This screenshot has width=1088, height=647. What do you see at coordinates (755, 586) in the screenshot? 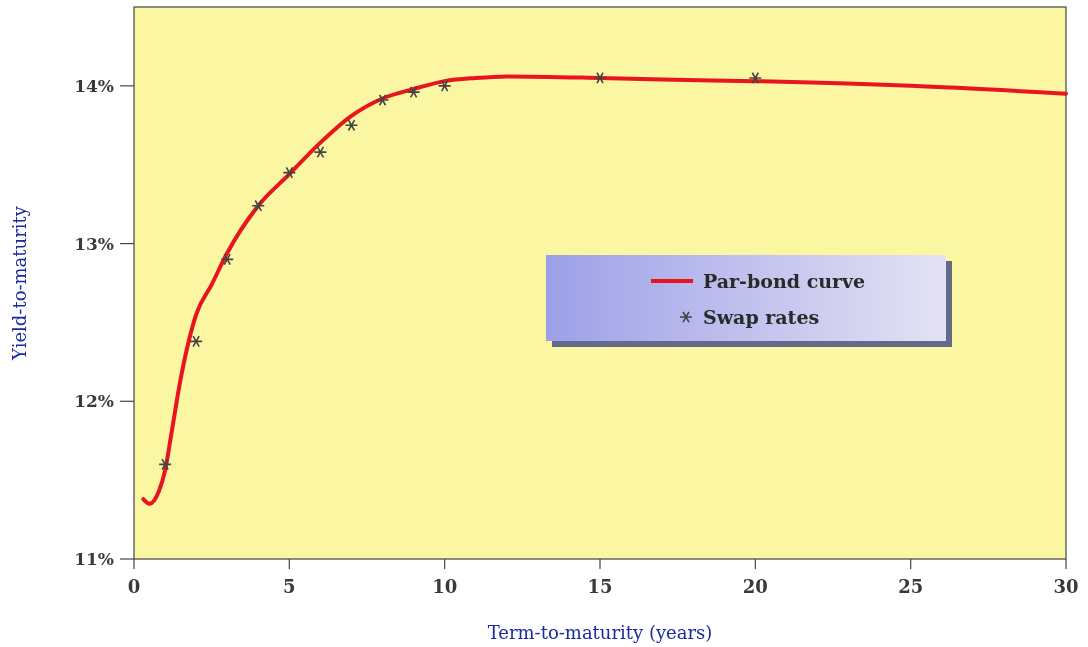
I see `x-tick-label: 20` at bounding box center [755, 586].